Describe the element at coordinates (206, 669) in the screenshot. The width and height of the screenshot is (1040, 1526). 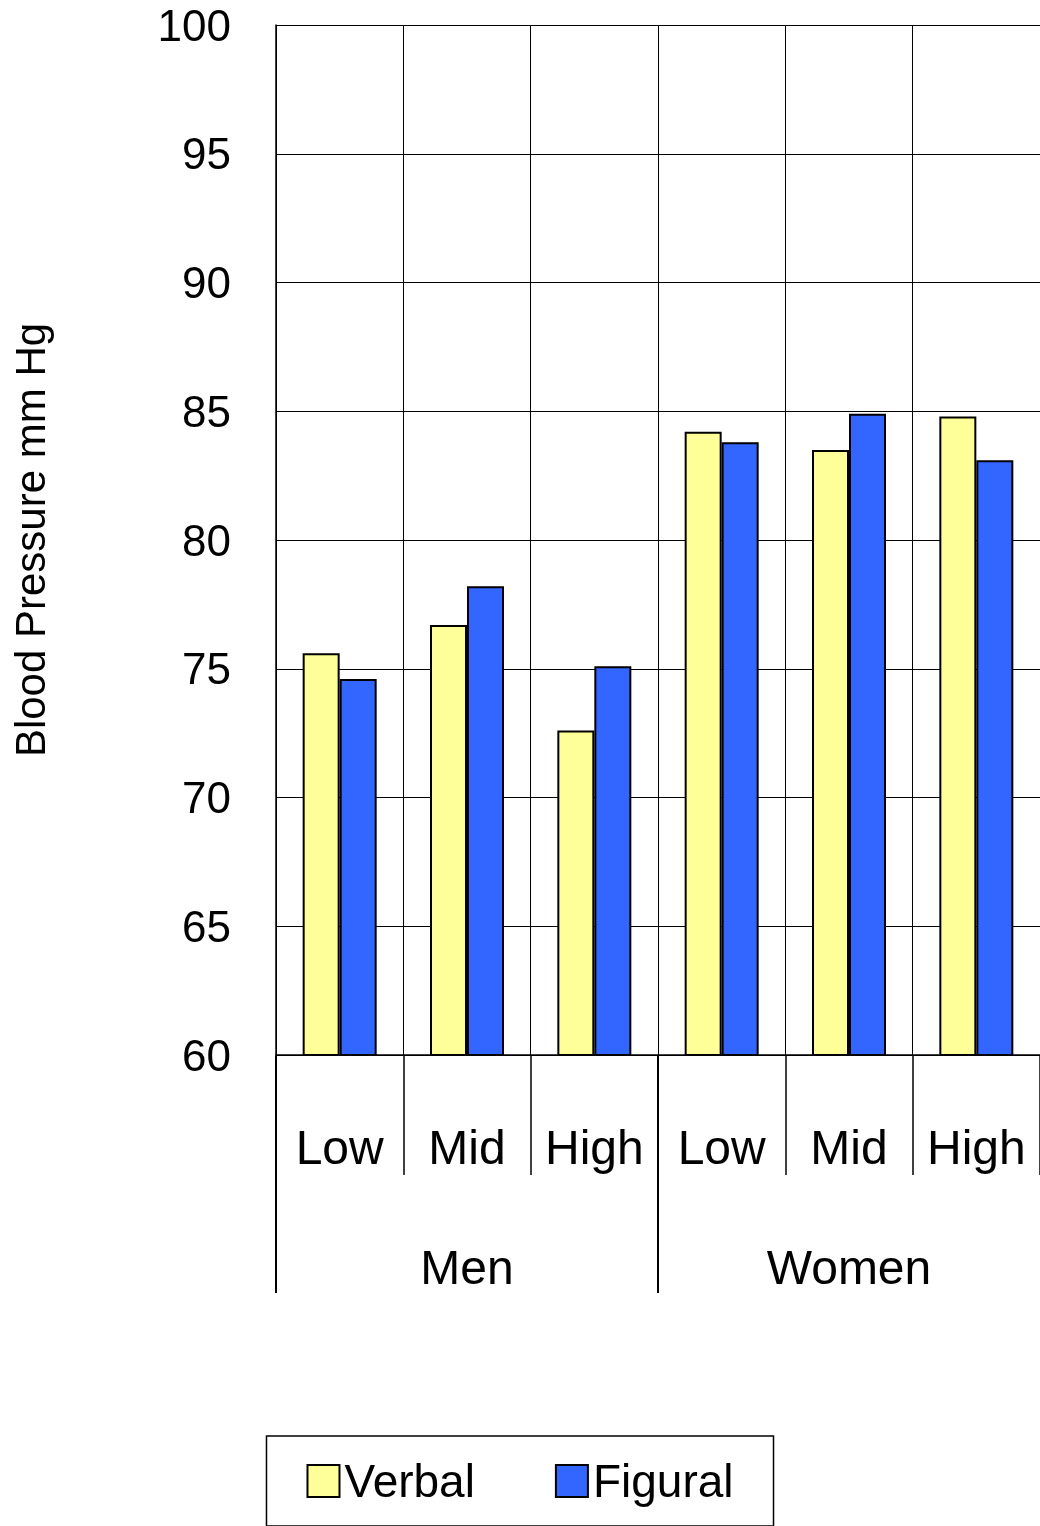
I see `y-tick-label: 75` at that location.